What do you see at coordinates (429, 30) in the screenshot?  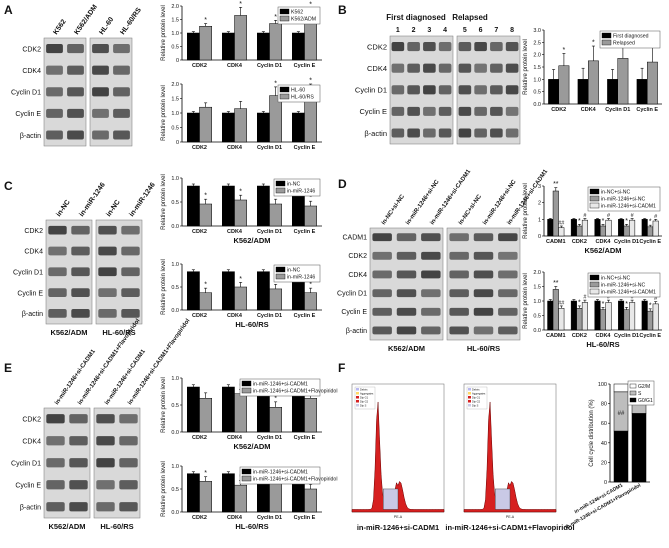 I see `lane-label: 3` at bounding box center [429, 30].